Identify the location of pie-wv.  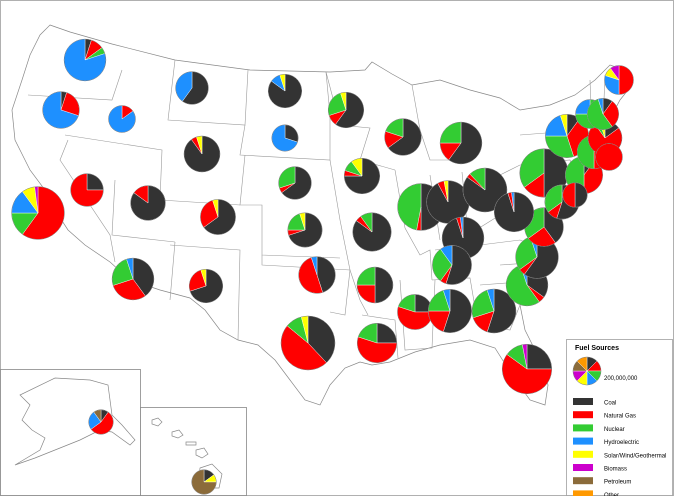
(514, 212).